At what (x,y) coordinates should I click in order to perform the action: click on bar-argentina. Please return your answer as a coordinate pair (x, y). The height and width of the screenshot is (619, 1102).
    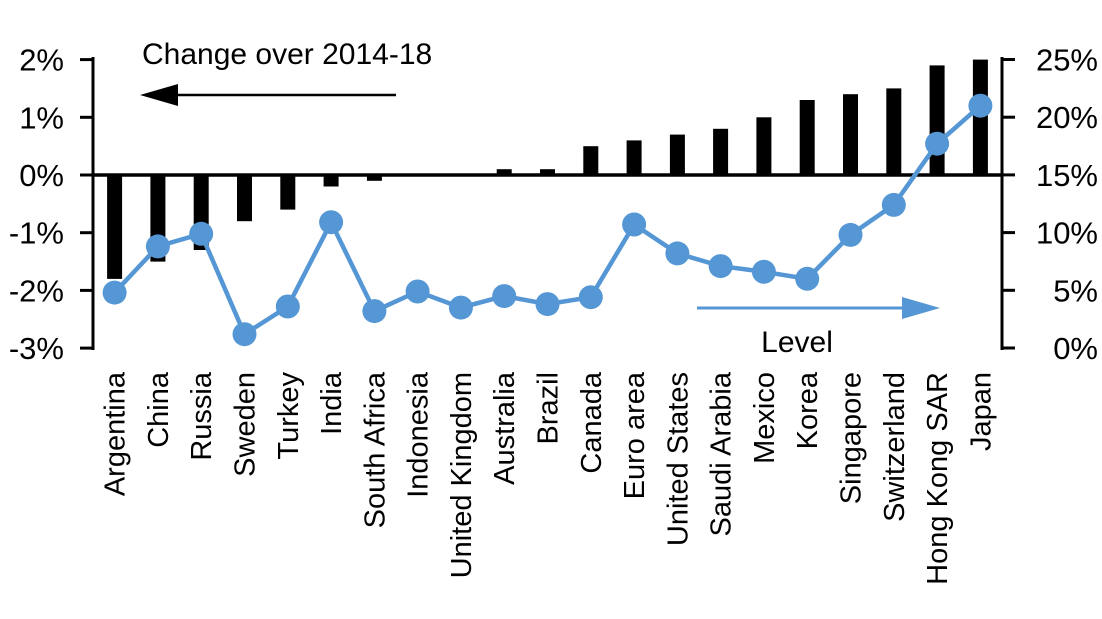
    Looking at the image, I should click on (115, 227).